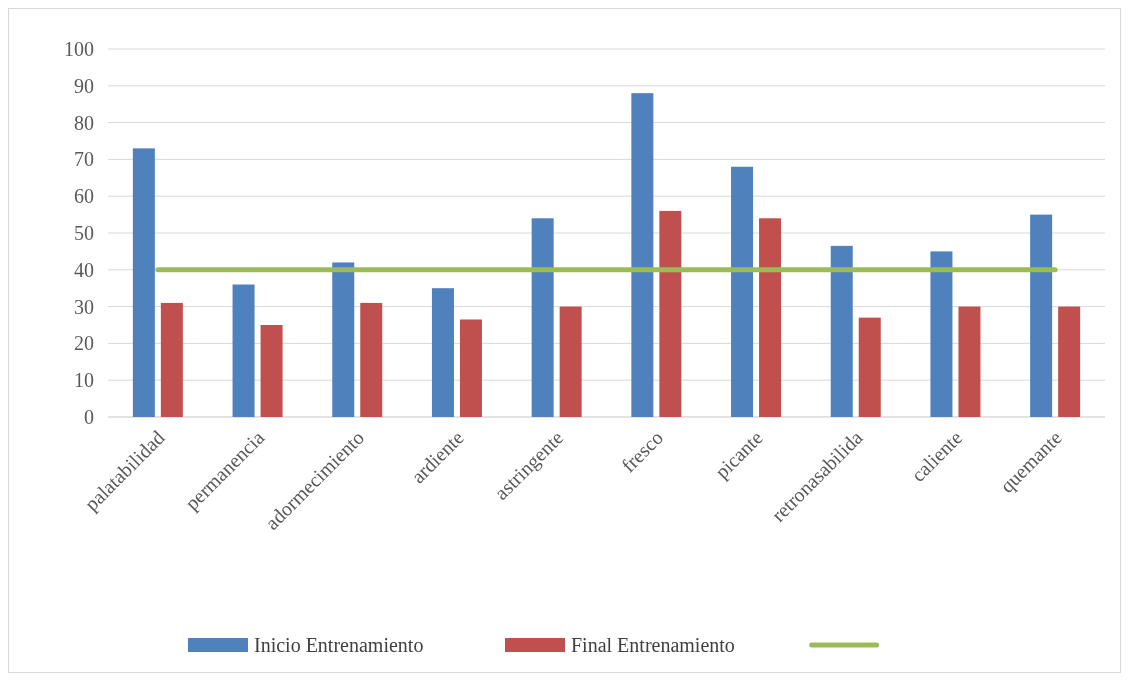 The width and height of the screenshot is (1129, 681). I want to click on legend-label: Final Entrenamiento, so click(653, 645).